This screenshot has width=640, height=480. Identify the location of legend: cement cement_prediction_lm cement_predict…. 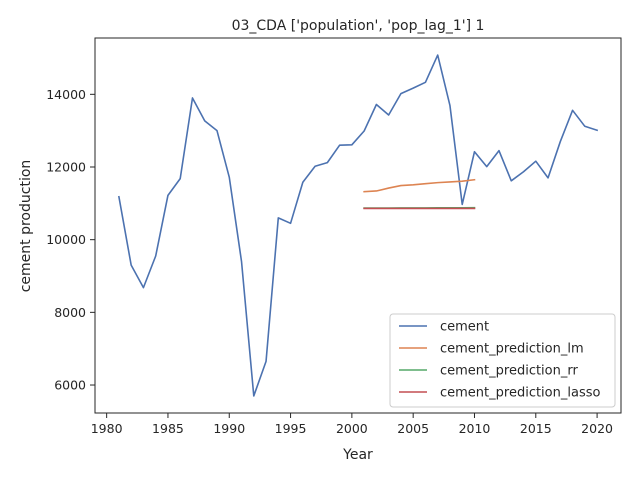
(502, 360).